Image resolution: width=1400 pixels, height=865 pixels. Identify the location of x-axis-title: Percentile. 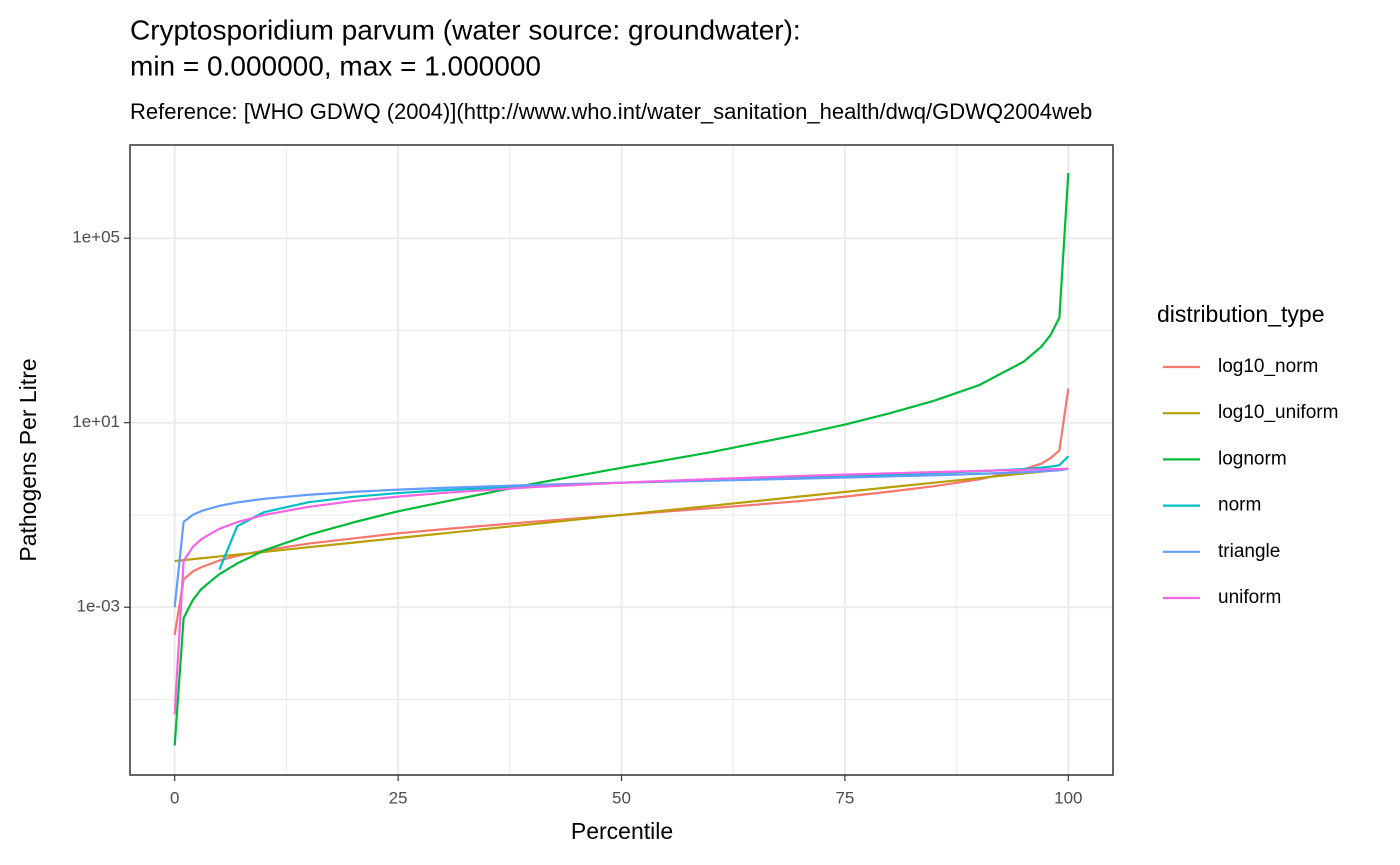
(622, 831).